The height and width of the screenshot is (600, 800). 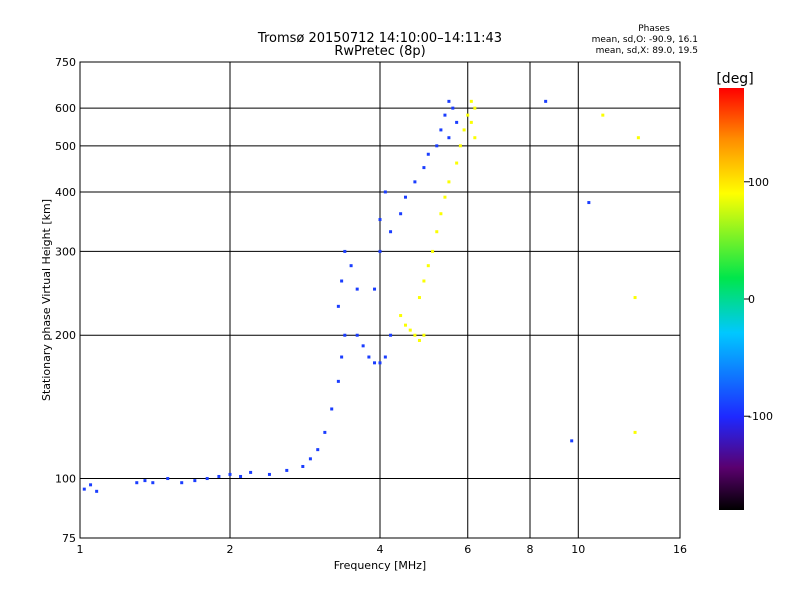 I want to click on y-tick-label: 100, so click(x=65, y=479).